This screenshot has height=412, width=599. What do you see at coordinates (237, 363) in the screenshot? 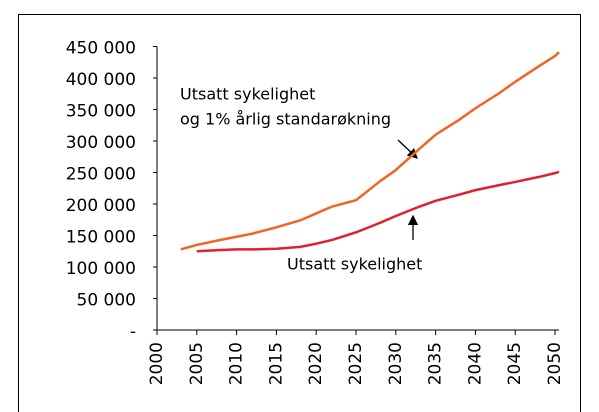
I see `x-tick-label: 2010` at bounding box center [237, 363].